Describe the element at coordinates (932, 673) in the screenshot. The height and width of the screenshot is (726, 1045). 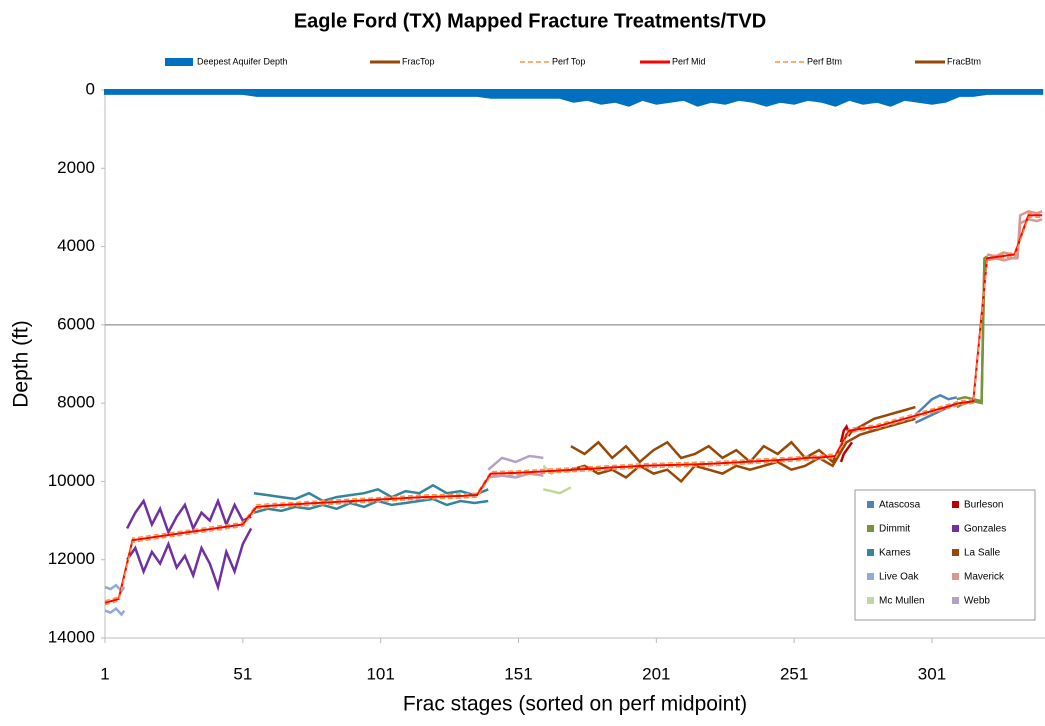
I see `x-tick-label: 301` at that location.